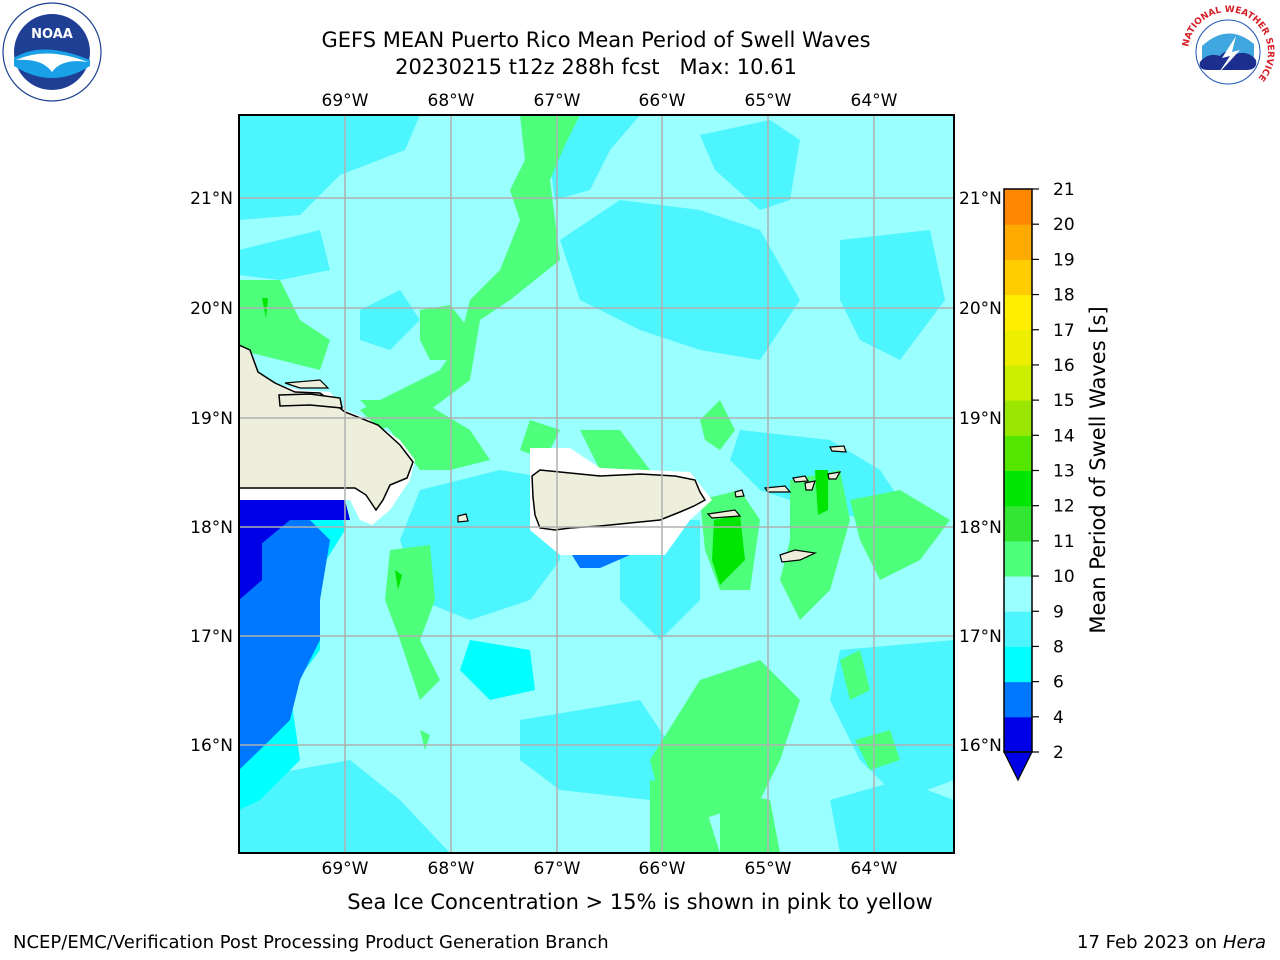 This screenshot has width=1280, height=960. Describe the element at coordinates (768, 101) in the screenshot. I see `lon-label-top: 65°W` at that location.